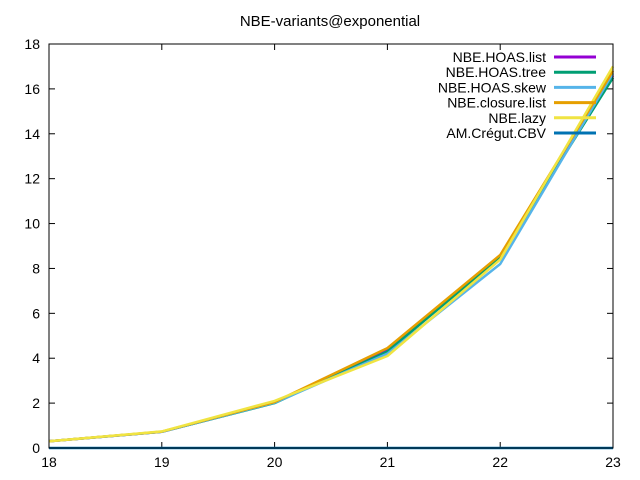 Image resolution: width=640 pixels, height=480 pixels. What do you see at coordinates (492, 87) in the screenshot?
I see `legend-label: NBE.HOAS.skew` at bounding box center [492, 87].